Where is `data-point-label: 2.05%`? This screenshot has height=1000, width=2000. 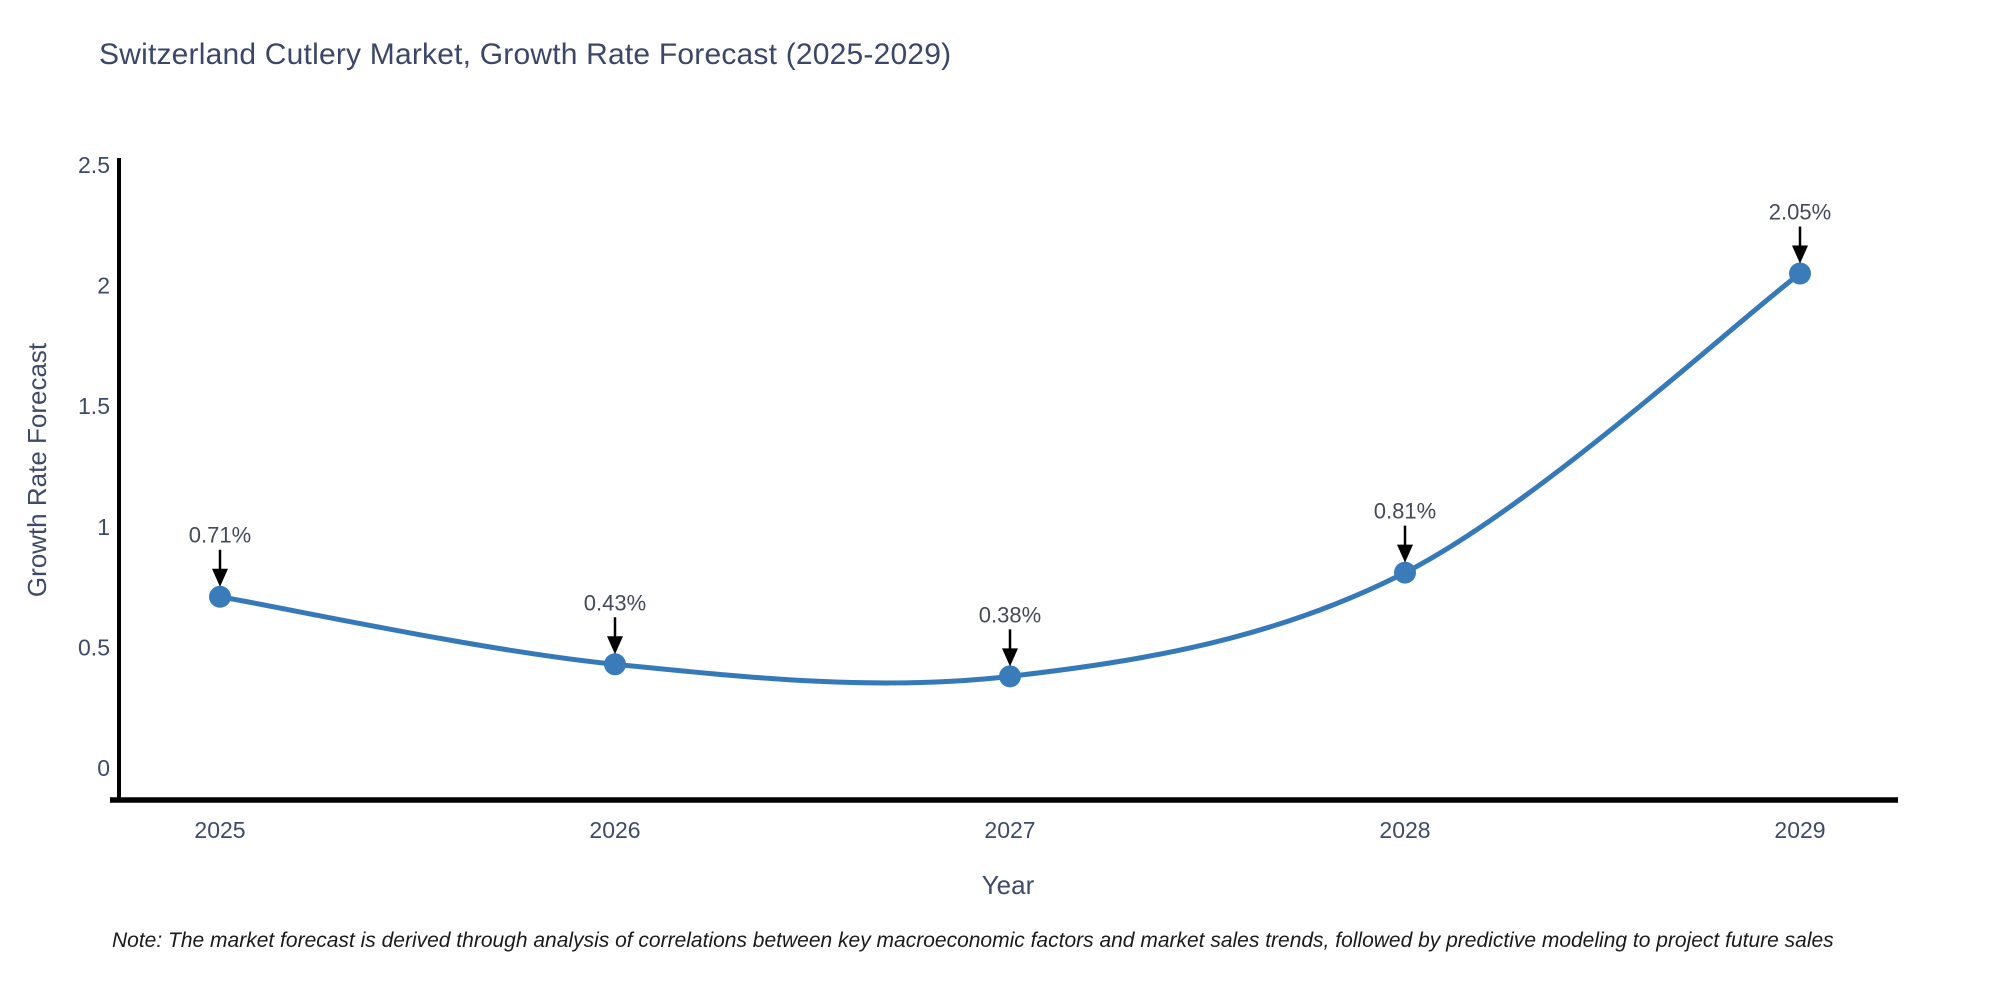
data-point-label: 2.05% is located at coordinates (1800, 212).